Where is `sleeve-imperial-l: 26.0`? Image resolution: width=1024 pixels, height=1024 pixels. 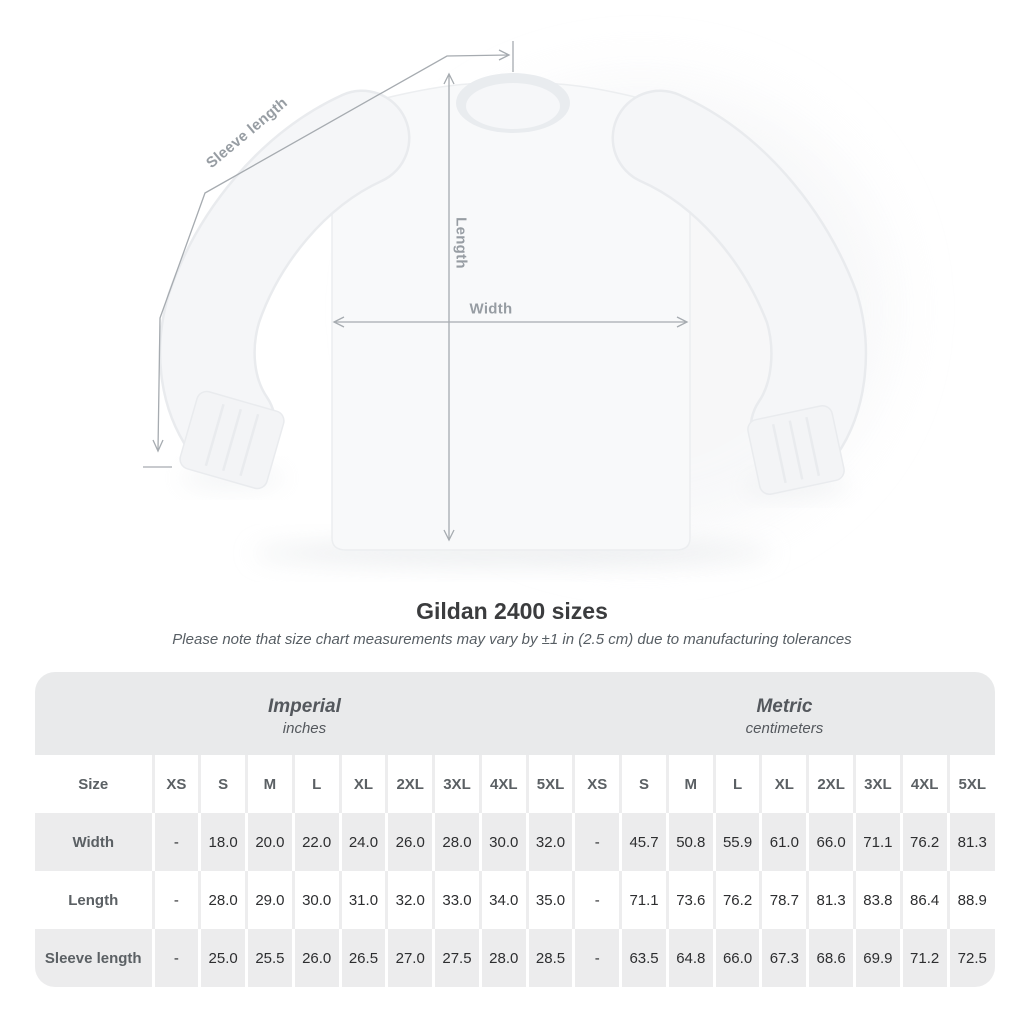
sleeve-imperial-l: 26.0 is located at coordinates (316, 958).